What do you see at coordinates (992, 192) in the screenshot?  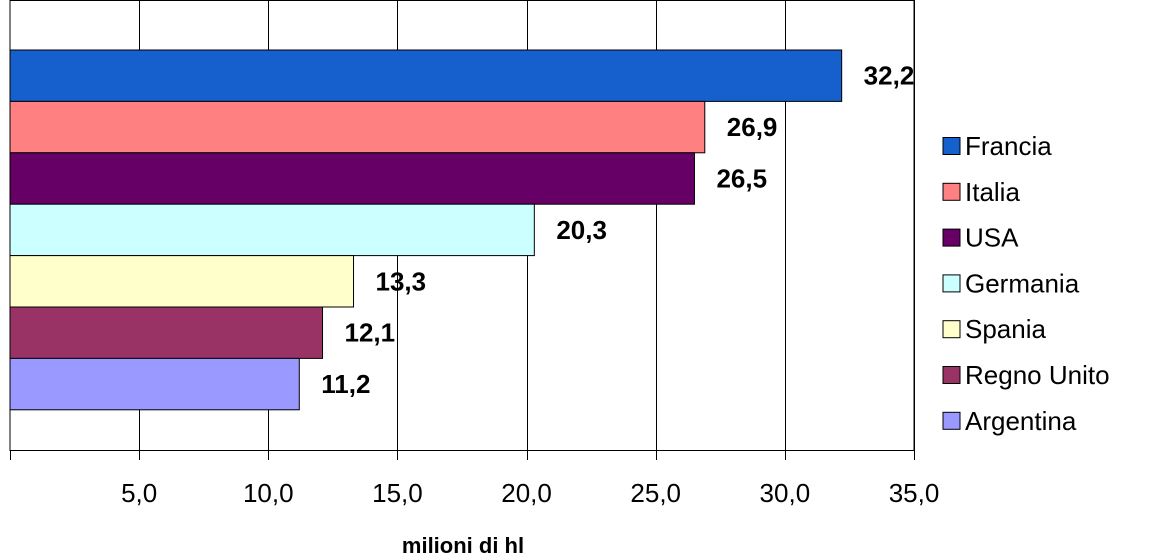 I see `legend-label: Italia` at bounding box center [992, 192].